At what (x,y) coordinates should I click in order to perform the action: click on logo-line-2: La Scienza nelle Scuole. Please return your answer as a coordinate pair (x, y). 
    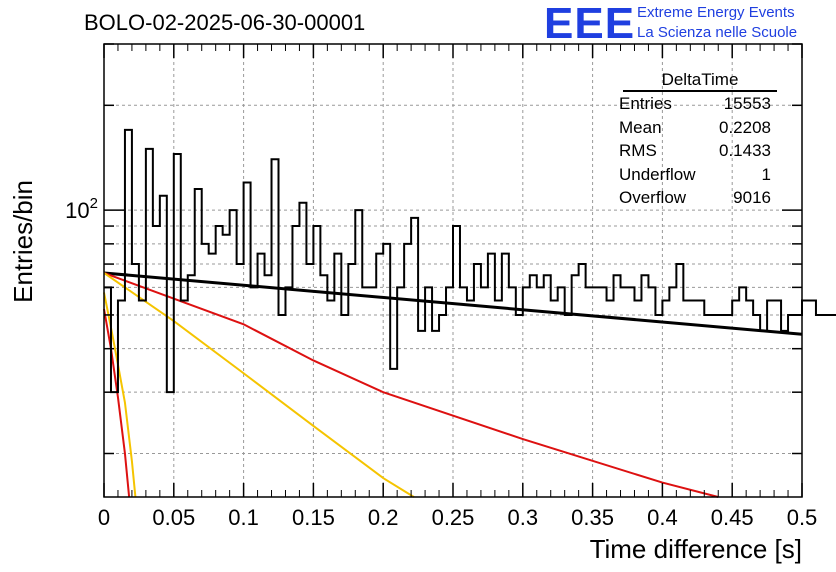
    Looking at the image, I should click on (717, 32).